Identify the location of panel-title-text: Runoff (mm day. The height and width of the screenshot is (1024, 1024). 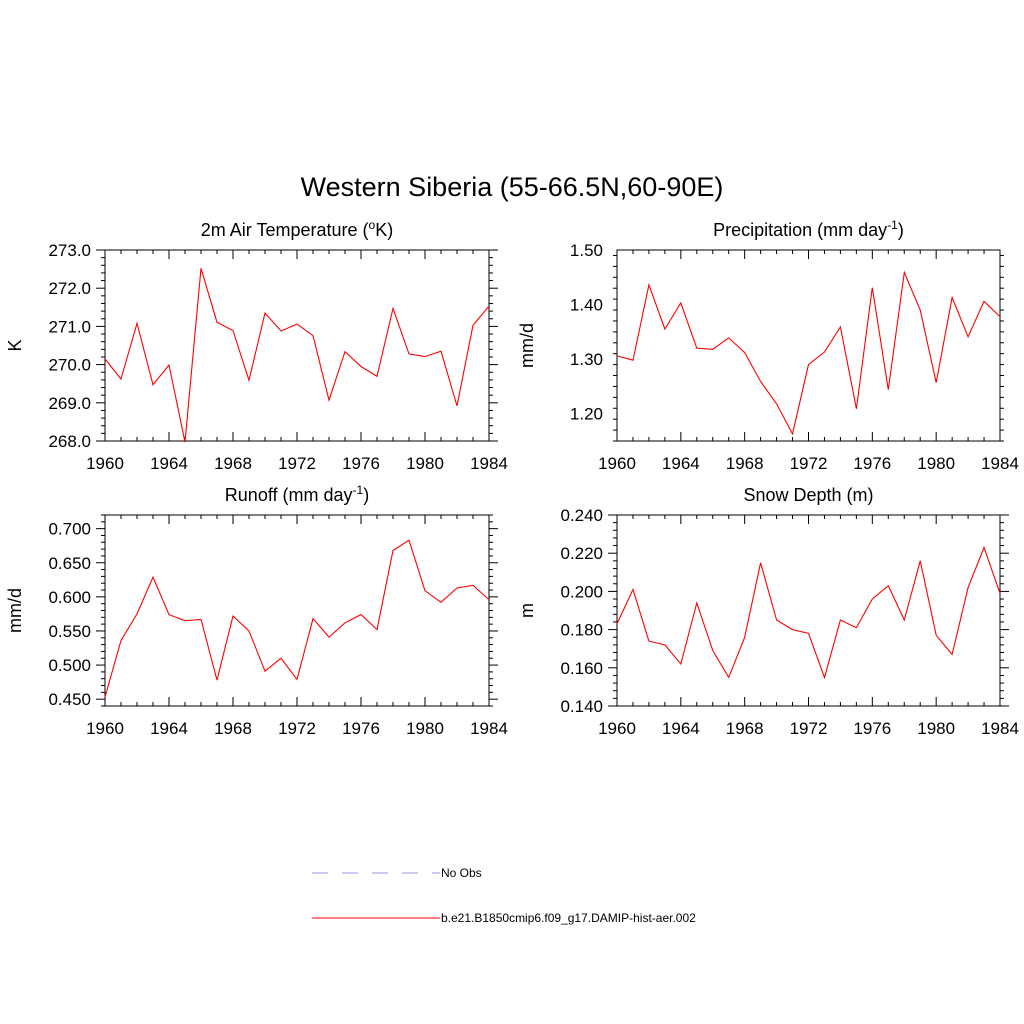
(289, 495).